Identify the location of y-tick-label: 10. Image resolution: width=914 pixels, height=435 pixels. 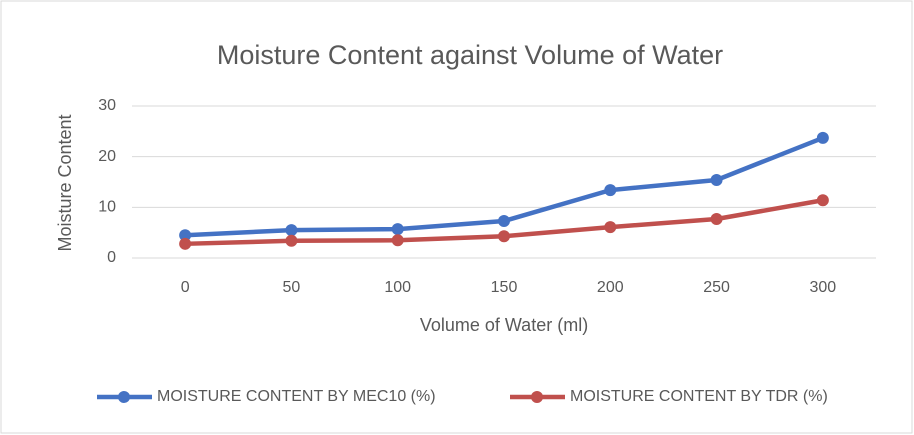
(107, 207).